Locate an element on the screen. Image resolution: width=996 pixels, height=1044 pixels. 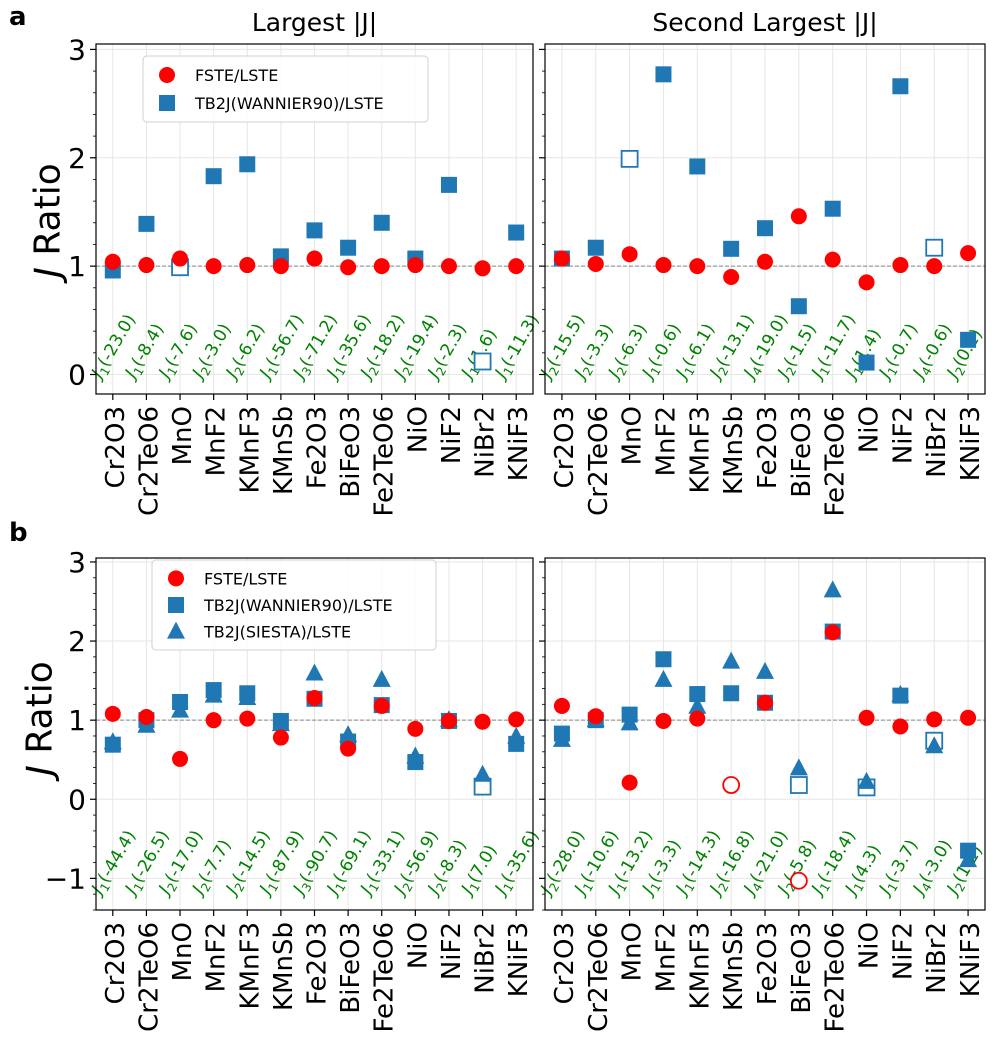
legend-label: FSTE/LSTE is located at coordinates (236, 75).